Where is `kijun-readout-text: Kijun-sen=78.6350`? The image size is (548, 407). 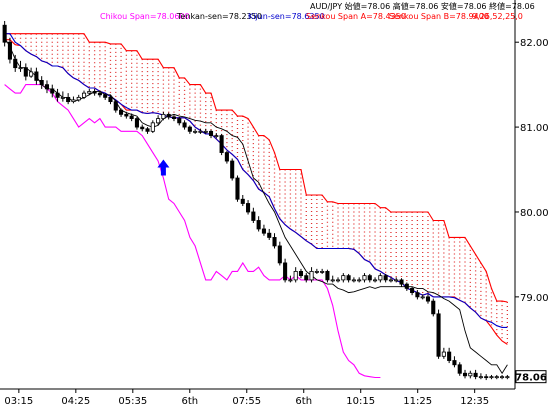 kijun-readout-text: Kijun-sen=78.6350 is located at coordinates (286, 16).